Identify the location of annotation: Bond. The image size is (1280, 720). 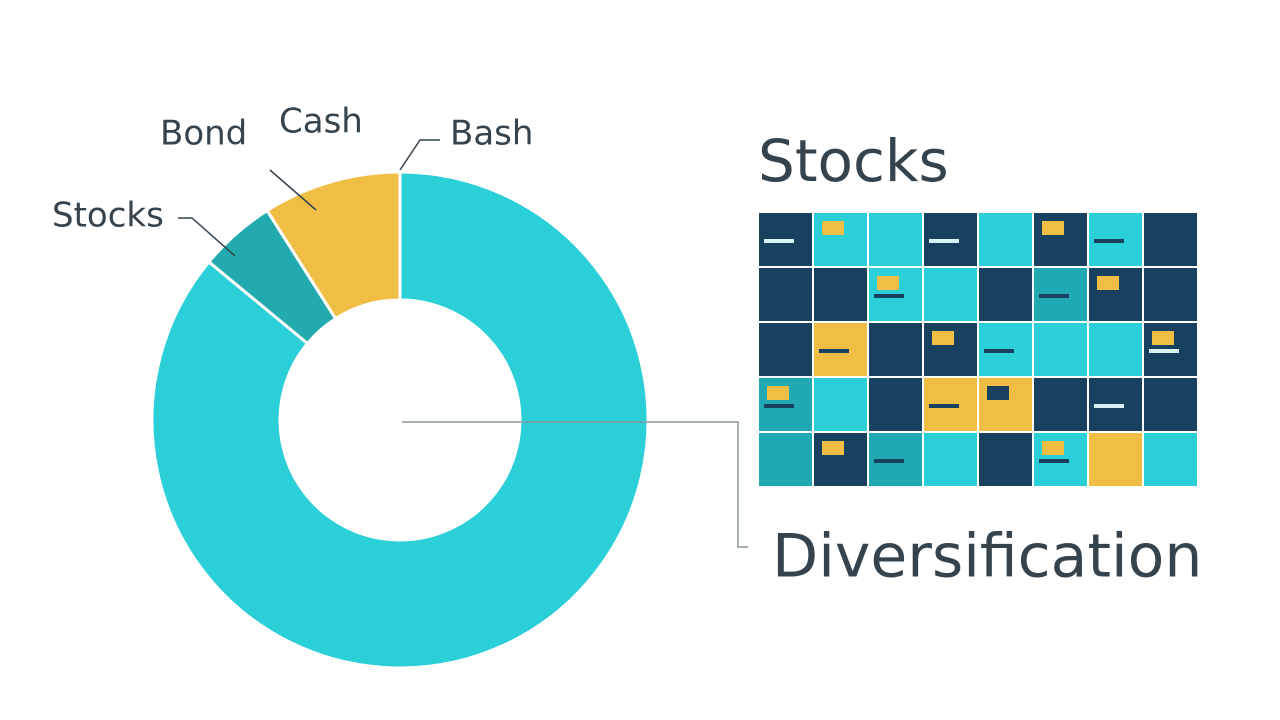
(203, 134).